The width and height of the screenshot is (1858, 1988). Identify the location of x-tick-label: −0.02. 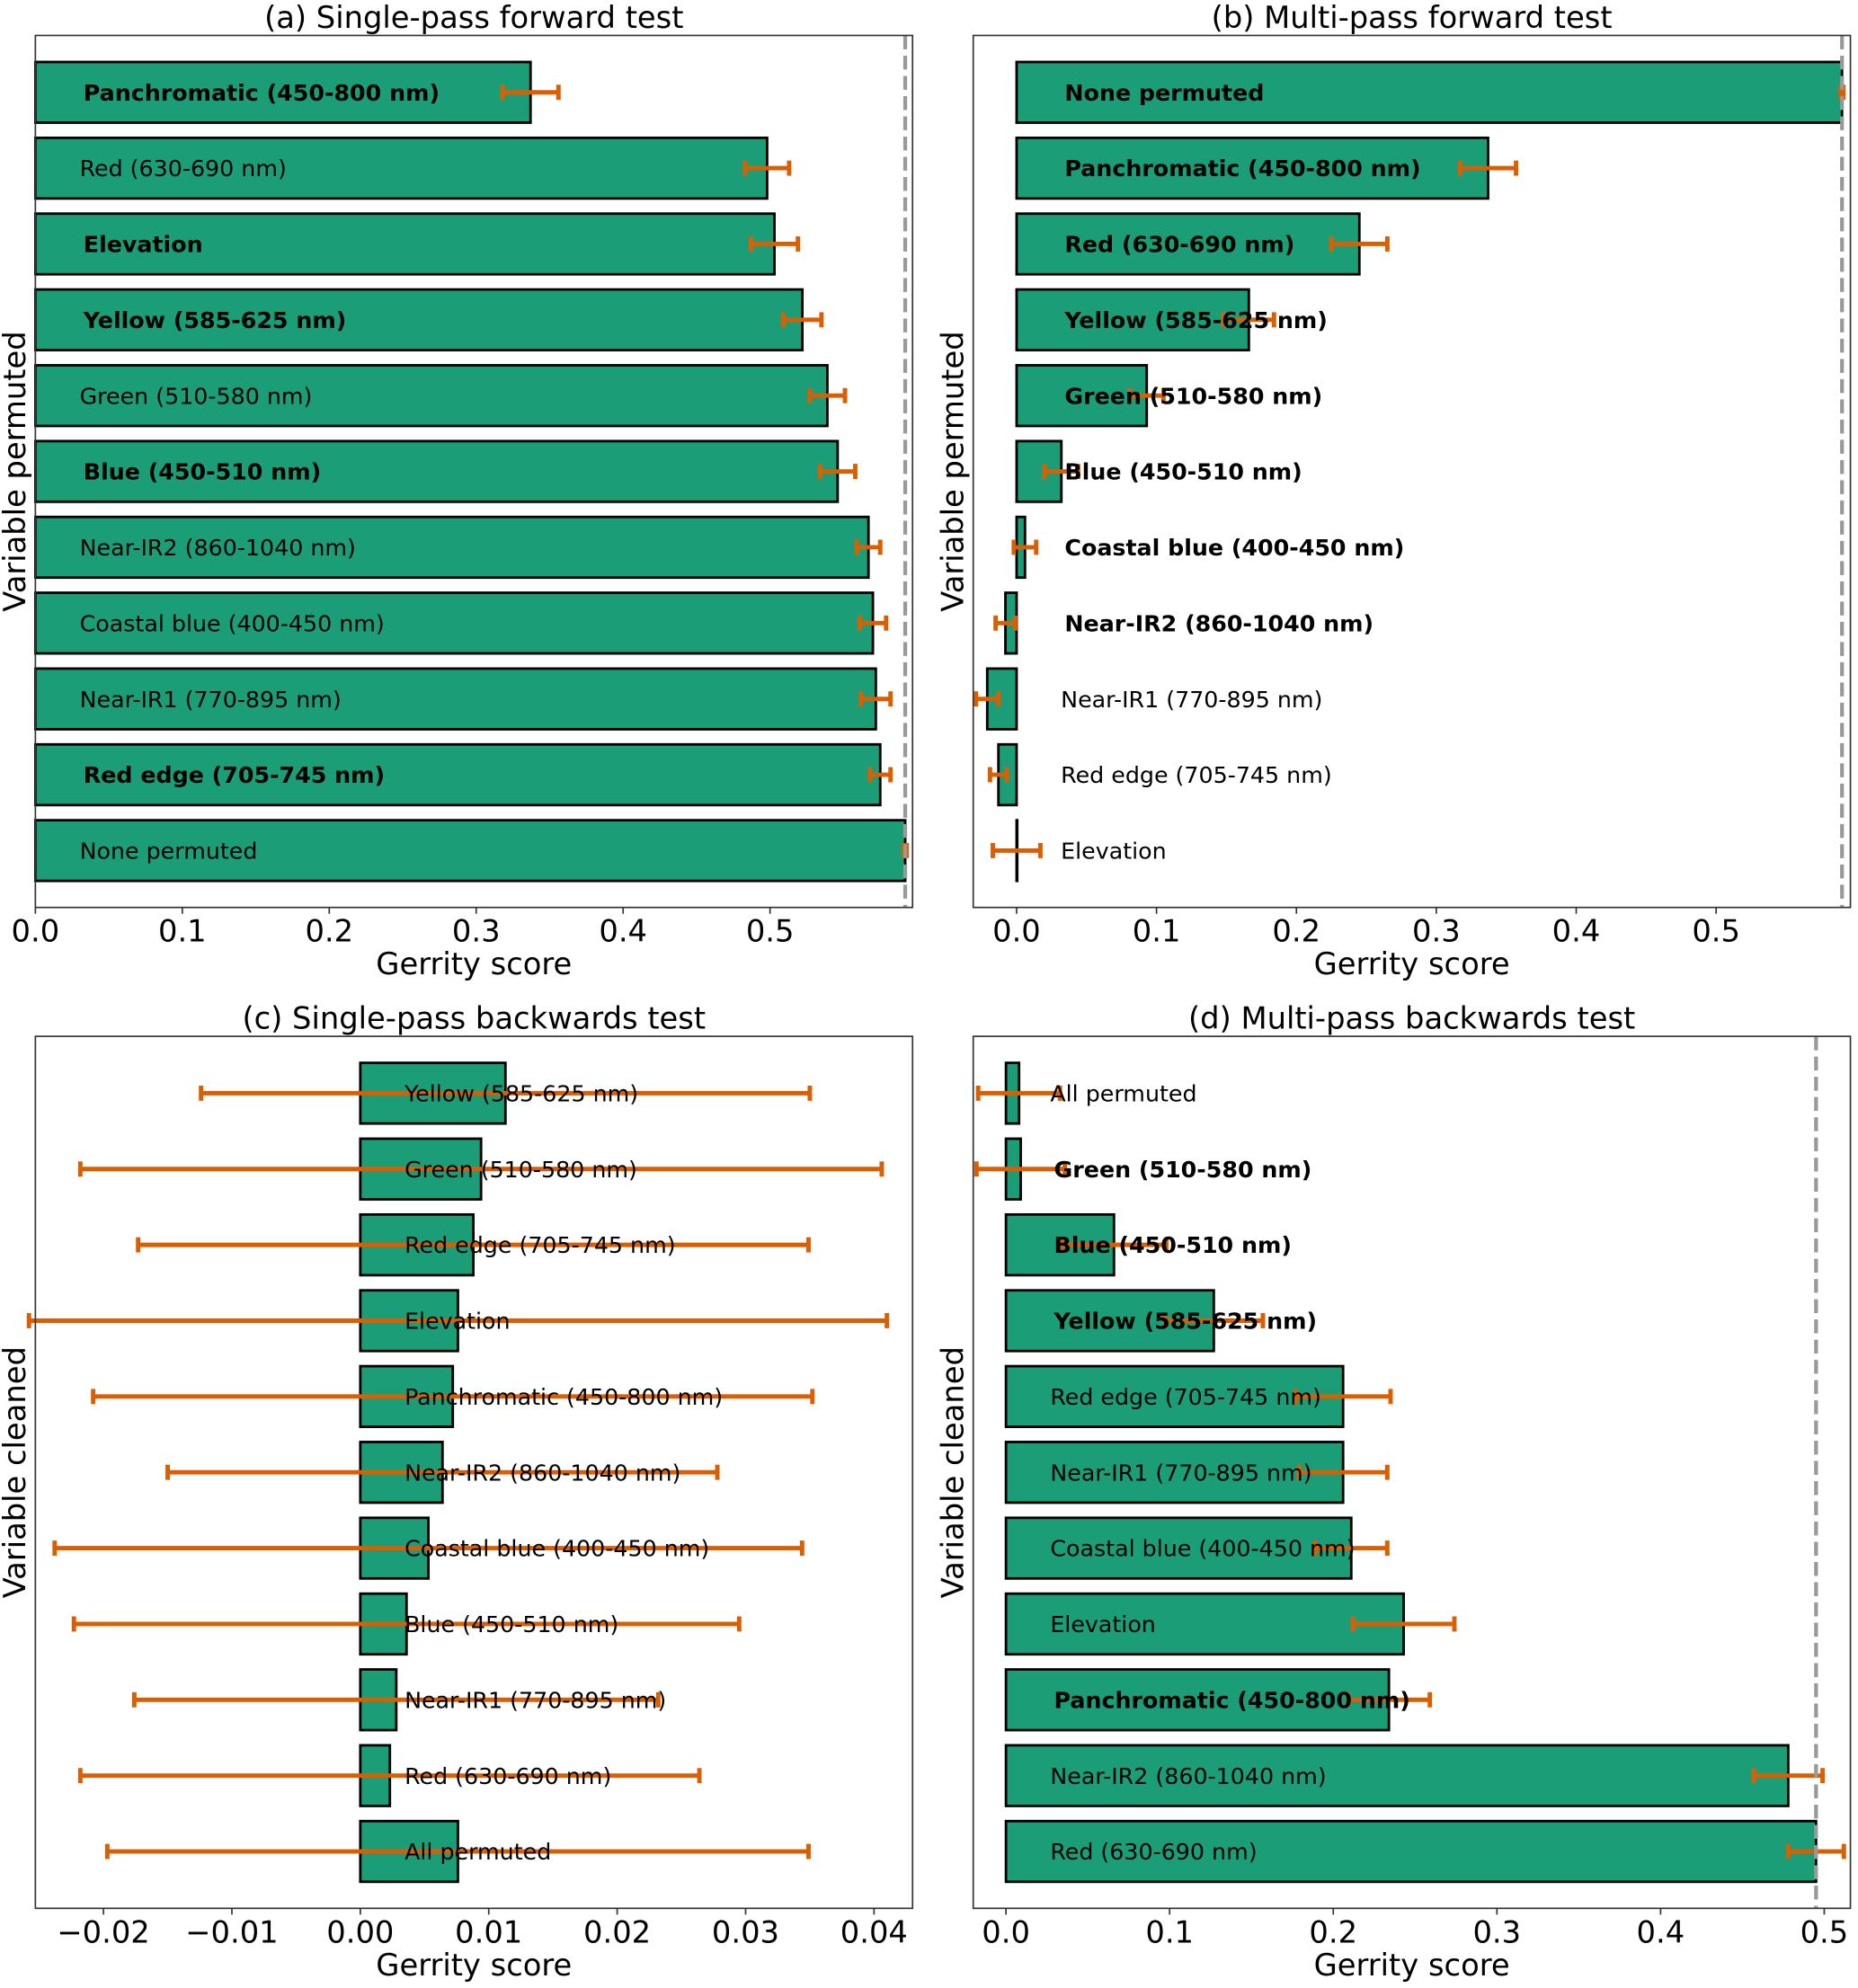
(103, 1932).